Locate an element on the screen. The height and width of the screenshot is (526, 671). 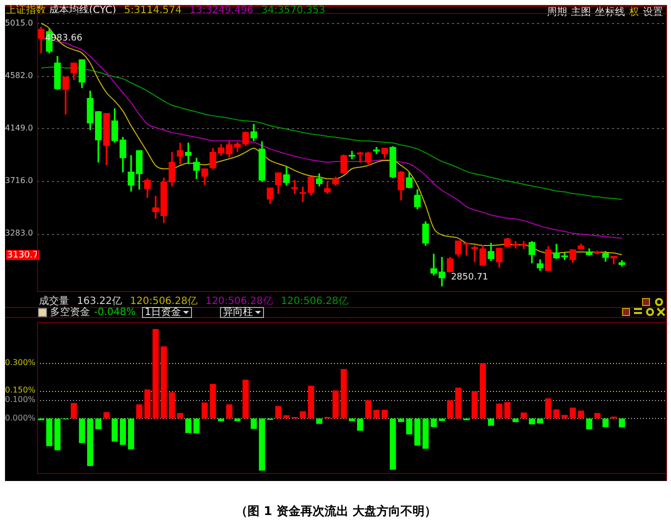
annotation: 3130.7 is located at coordinates (22, 255).